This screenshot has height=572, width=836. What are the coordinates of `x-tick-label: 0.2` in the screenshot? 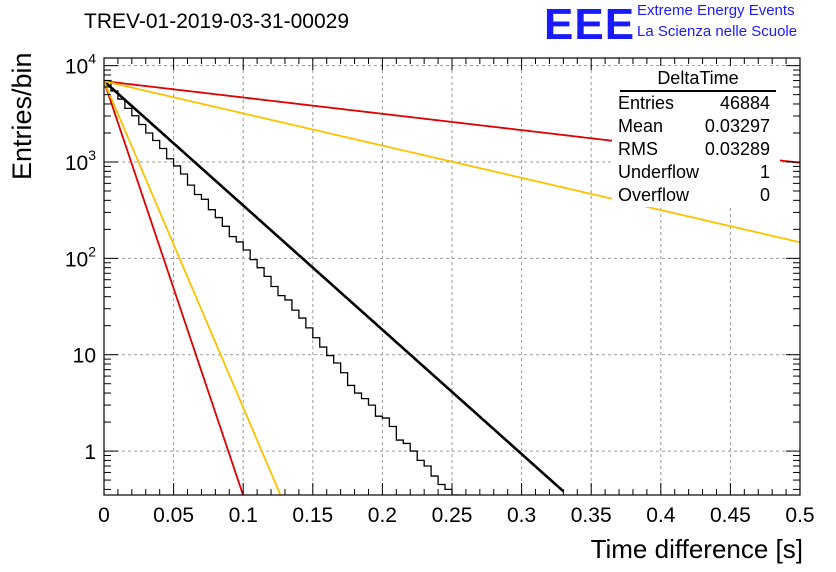 It's located at (382, 515).